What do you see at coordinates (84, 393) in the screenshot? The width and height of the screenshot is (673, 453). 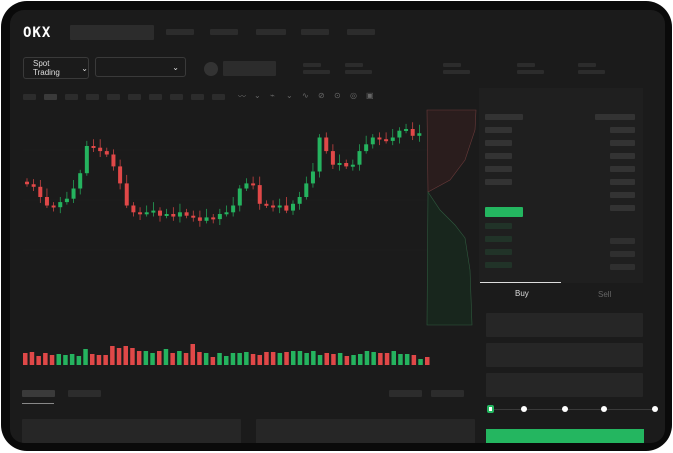 I see `tab-history` at bounding box center [84, 393].